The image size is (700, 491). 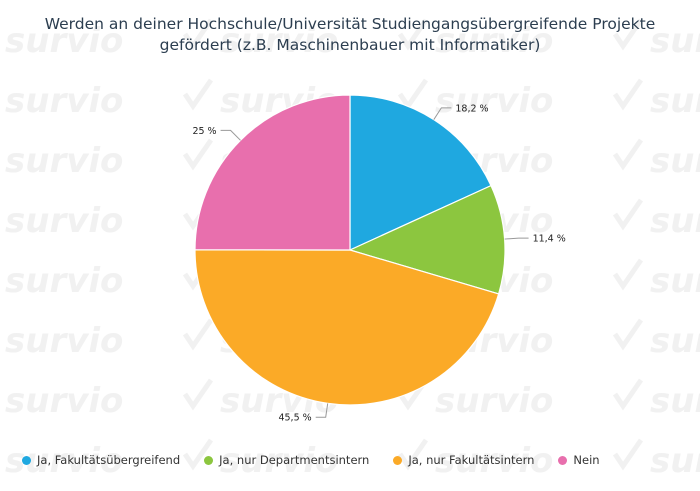 What do you see at coordinates (294, 418) in the screenshot?
I see `slice-value-label: 45,5 %` at bounding box center [294, 418].